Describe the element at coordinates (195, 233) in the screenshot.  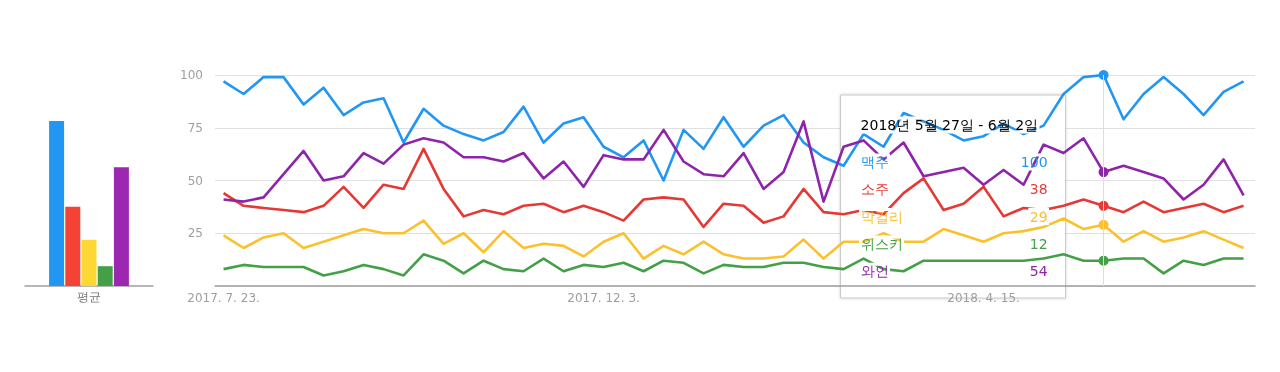
I see `y-tick-label: 25` at that location.